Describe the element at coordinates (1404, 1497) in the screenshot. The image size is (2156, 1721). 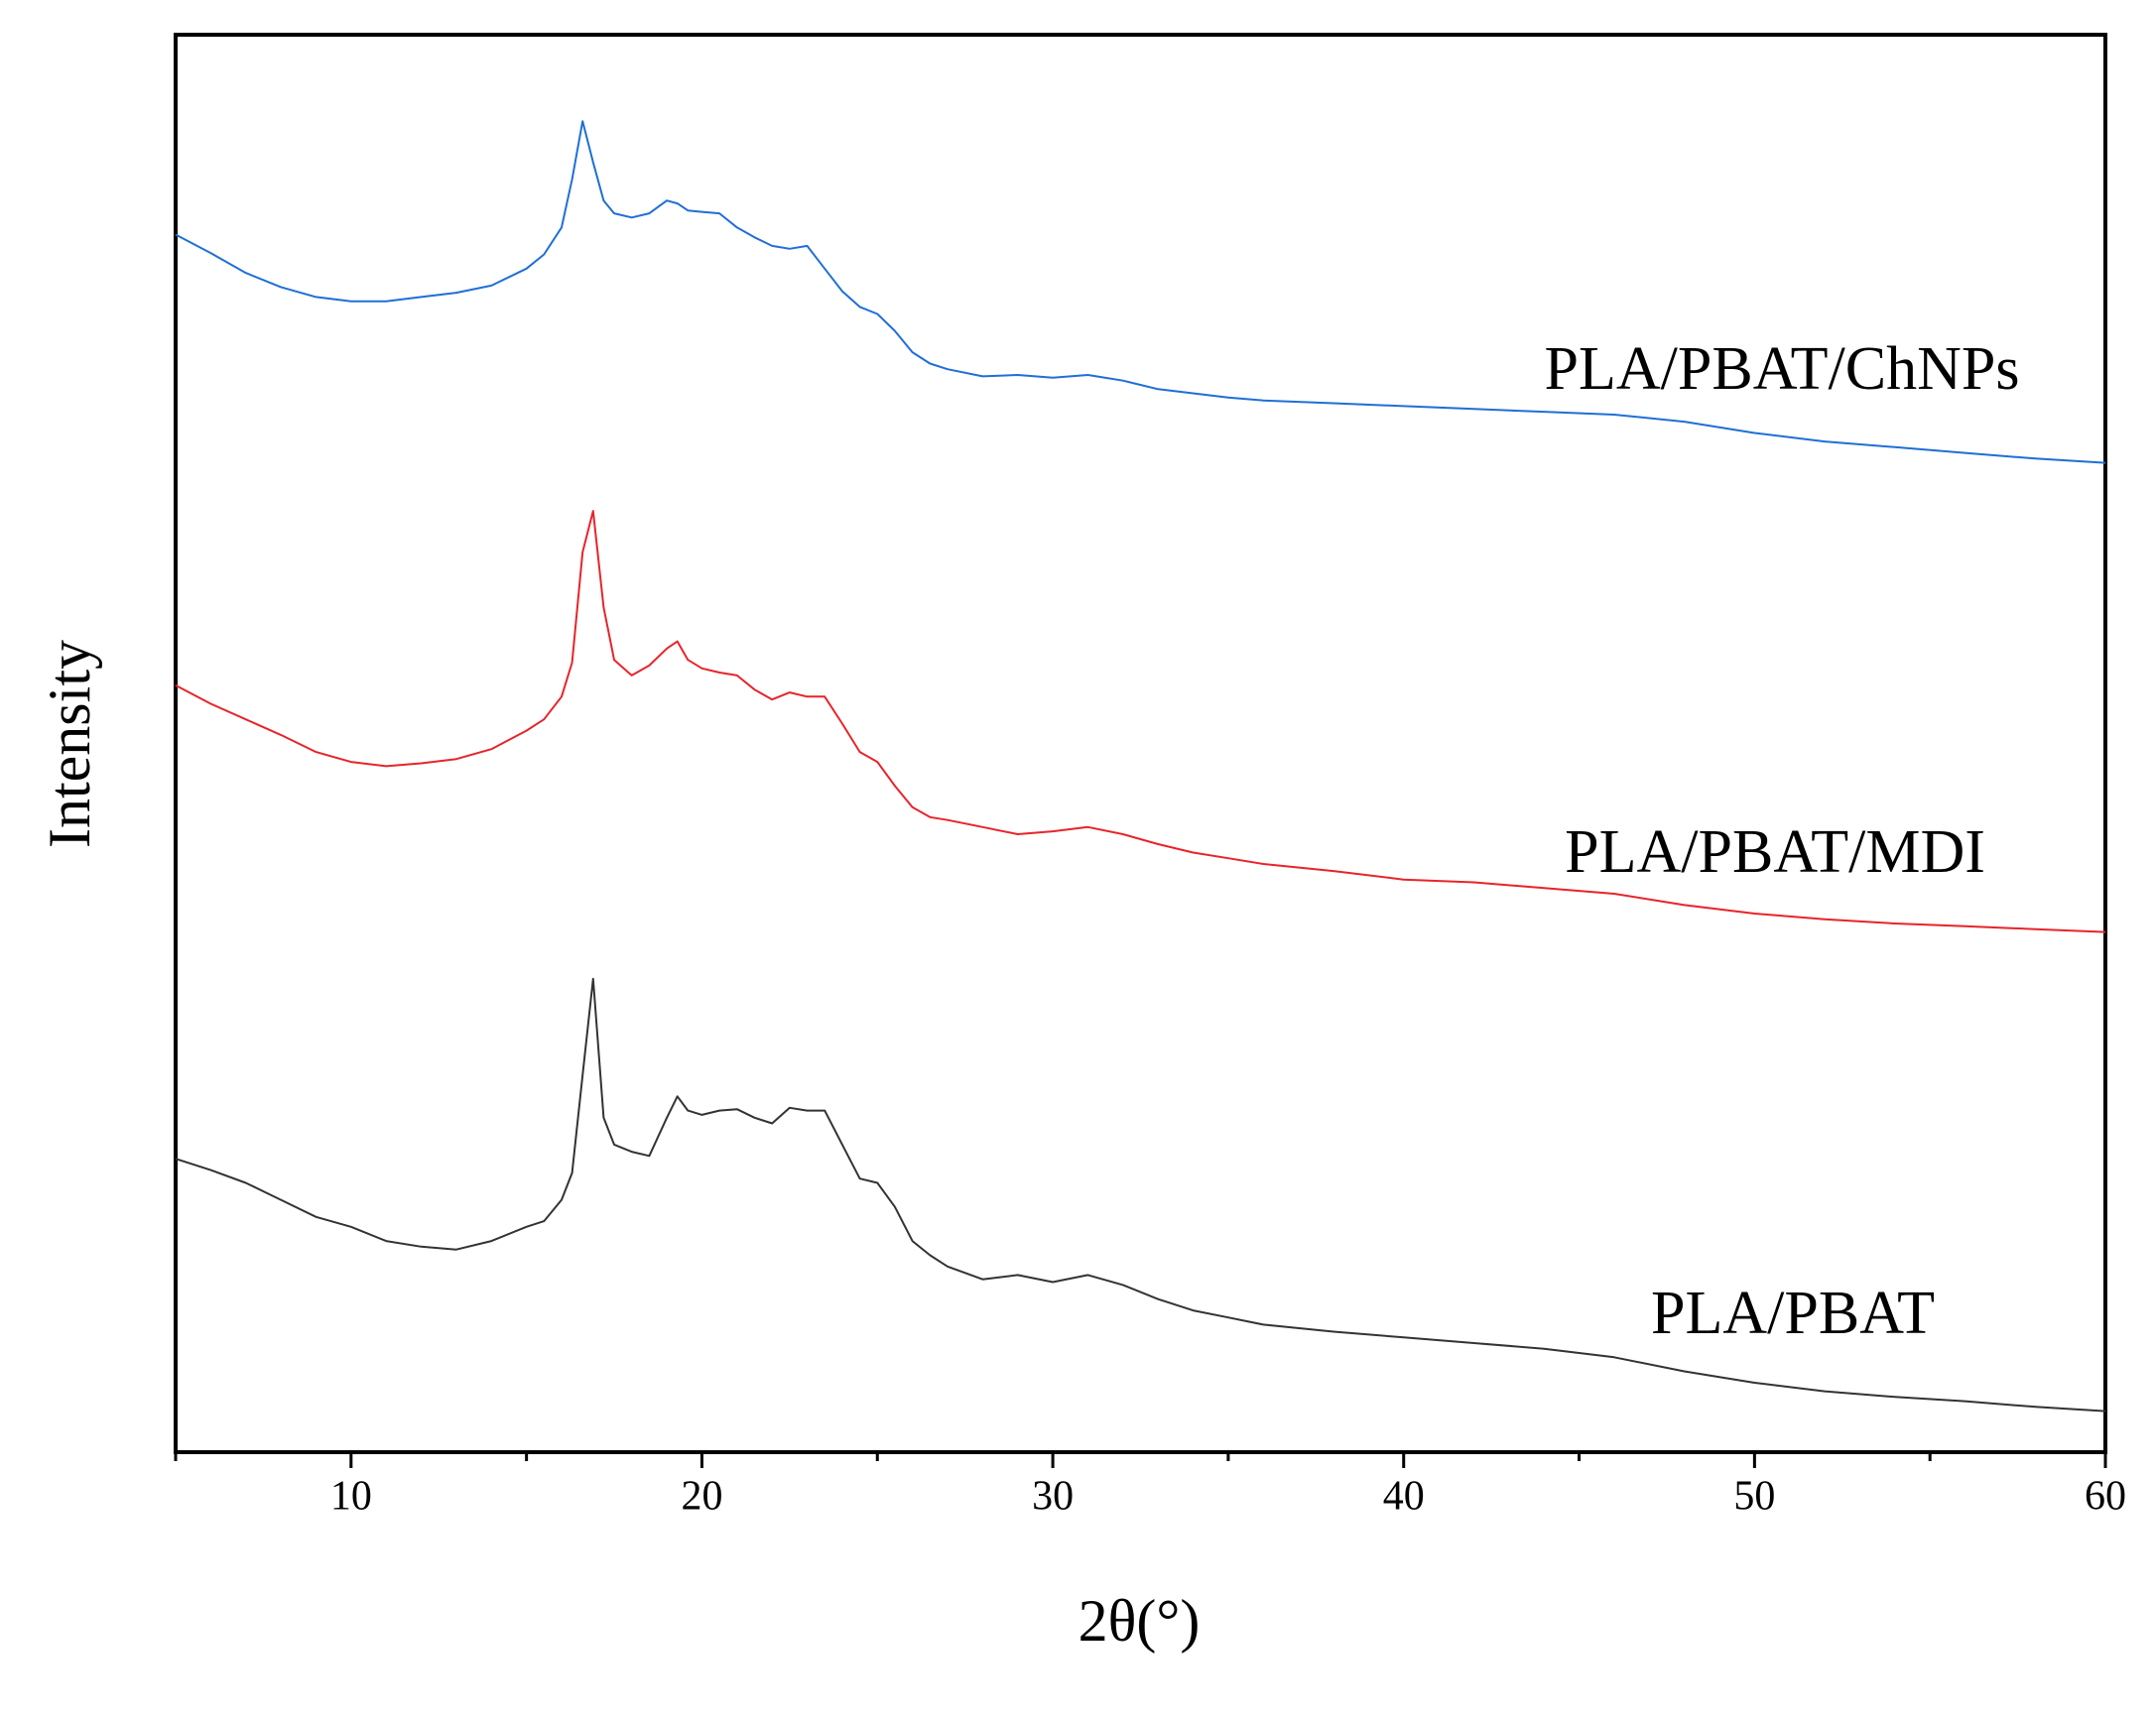
I see `x-tick-label: 40` at that location.